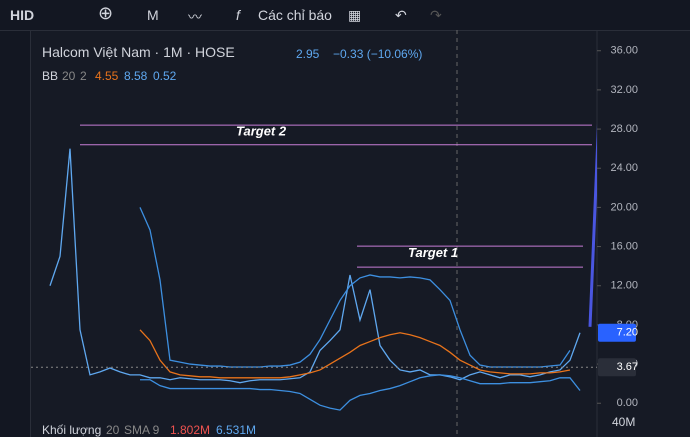  I want to click on y-tick-label: 24.00, so click(624, 168).